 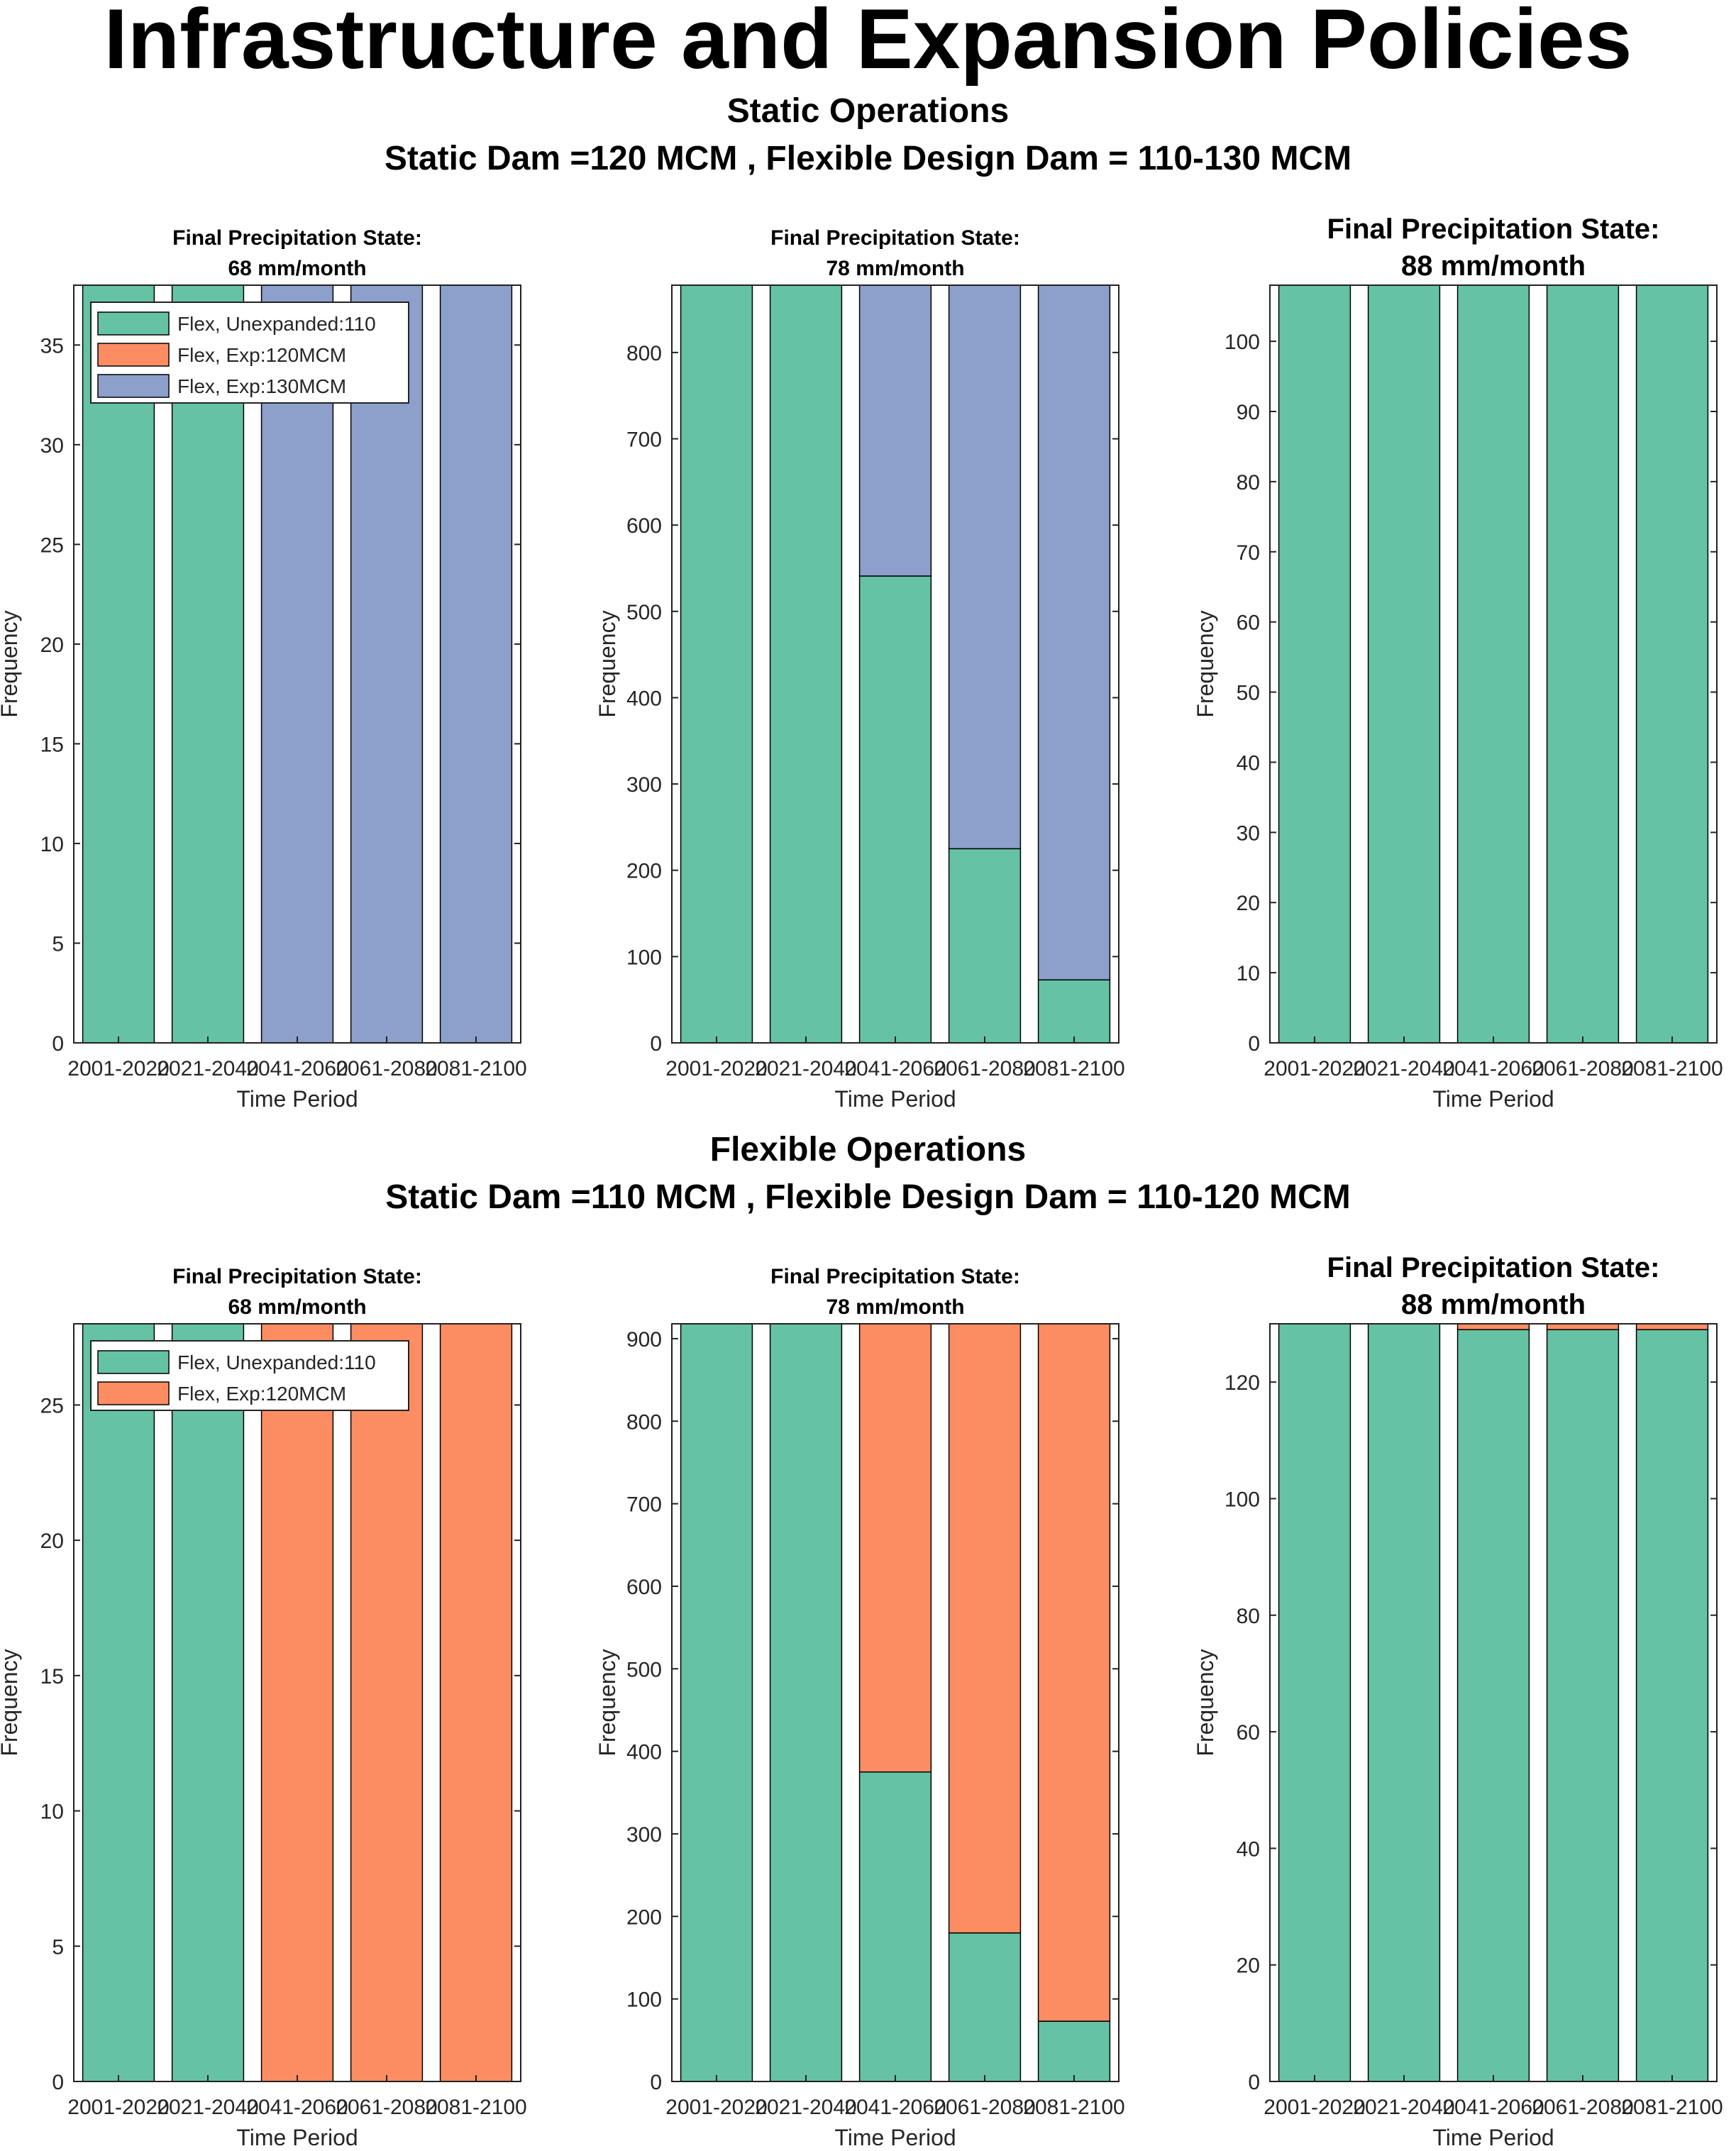 I want to click on y-tick-label: 35, so click(x=52, y=346).